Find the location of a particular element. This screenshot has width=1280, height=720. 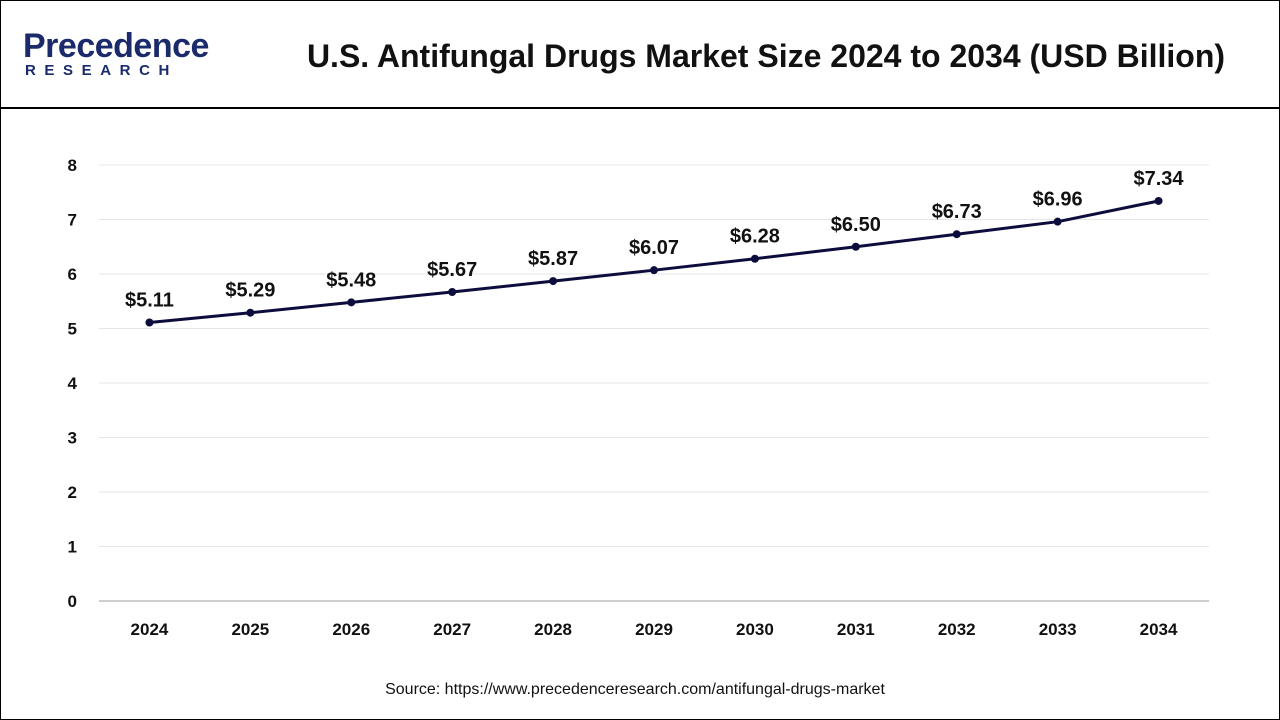

data-label: $5.67 is located at coordinates (452, 270).